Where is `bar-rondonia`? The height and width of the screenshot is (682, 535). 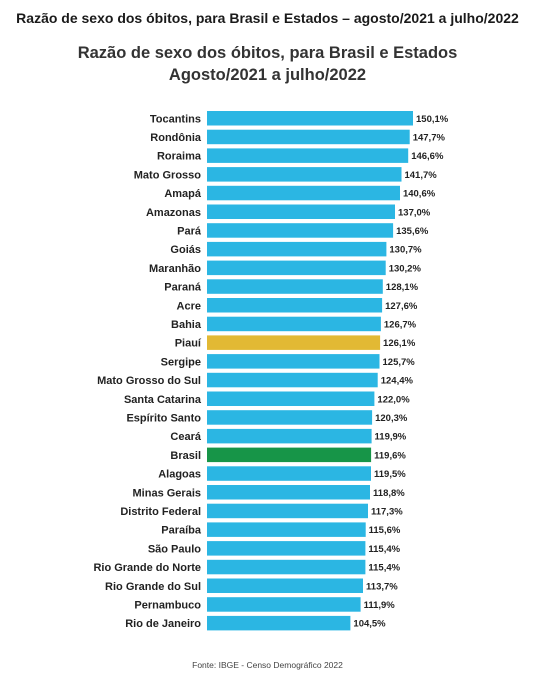
bar-rondonia is located at coordinates (308, 137).